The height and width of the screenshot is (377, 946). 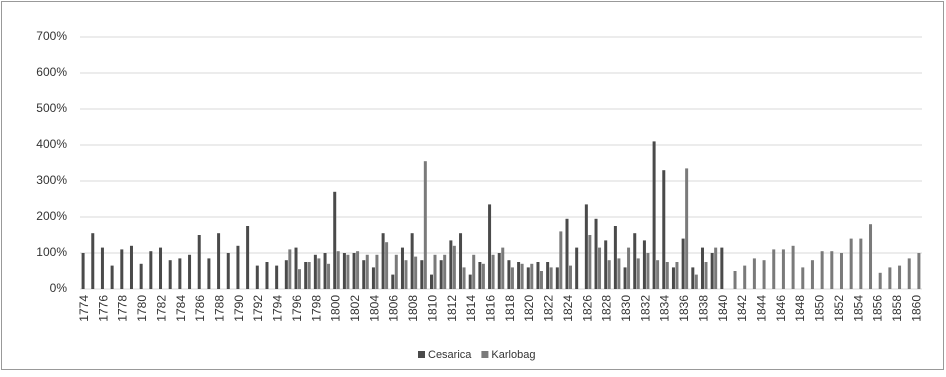 I want to click on x-tick-label: 1828, so click(x=607, y=308).